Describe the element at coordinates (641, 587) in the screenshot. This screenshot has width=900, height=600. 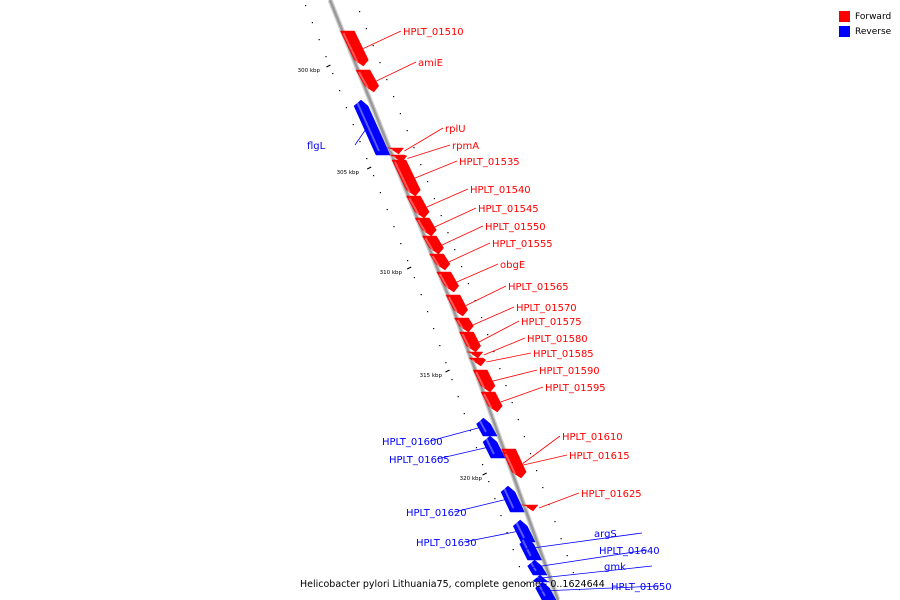
I see `gene-label: HPLT_01650` at that location.